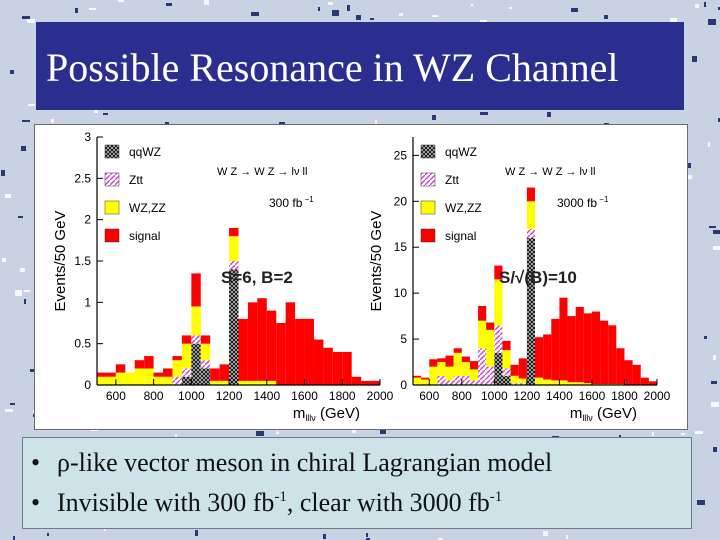  Describe the element at coordinates (262, 172) in the screenshot. I see `process-label: W Z → W Z → lν ll` at that location.